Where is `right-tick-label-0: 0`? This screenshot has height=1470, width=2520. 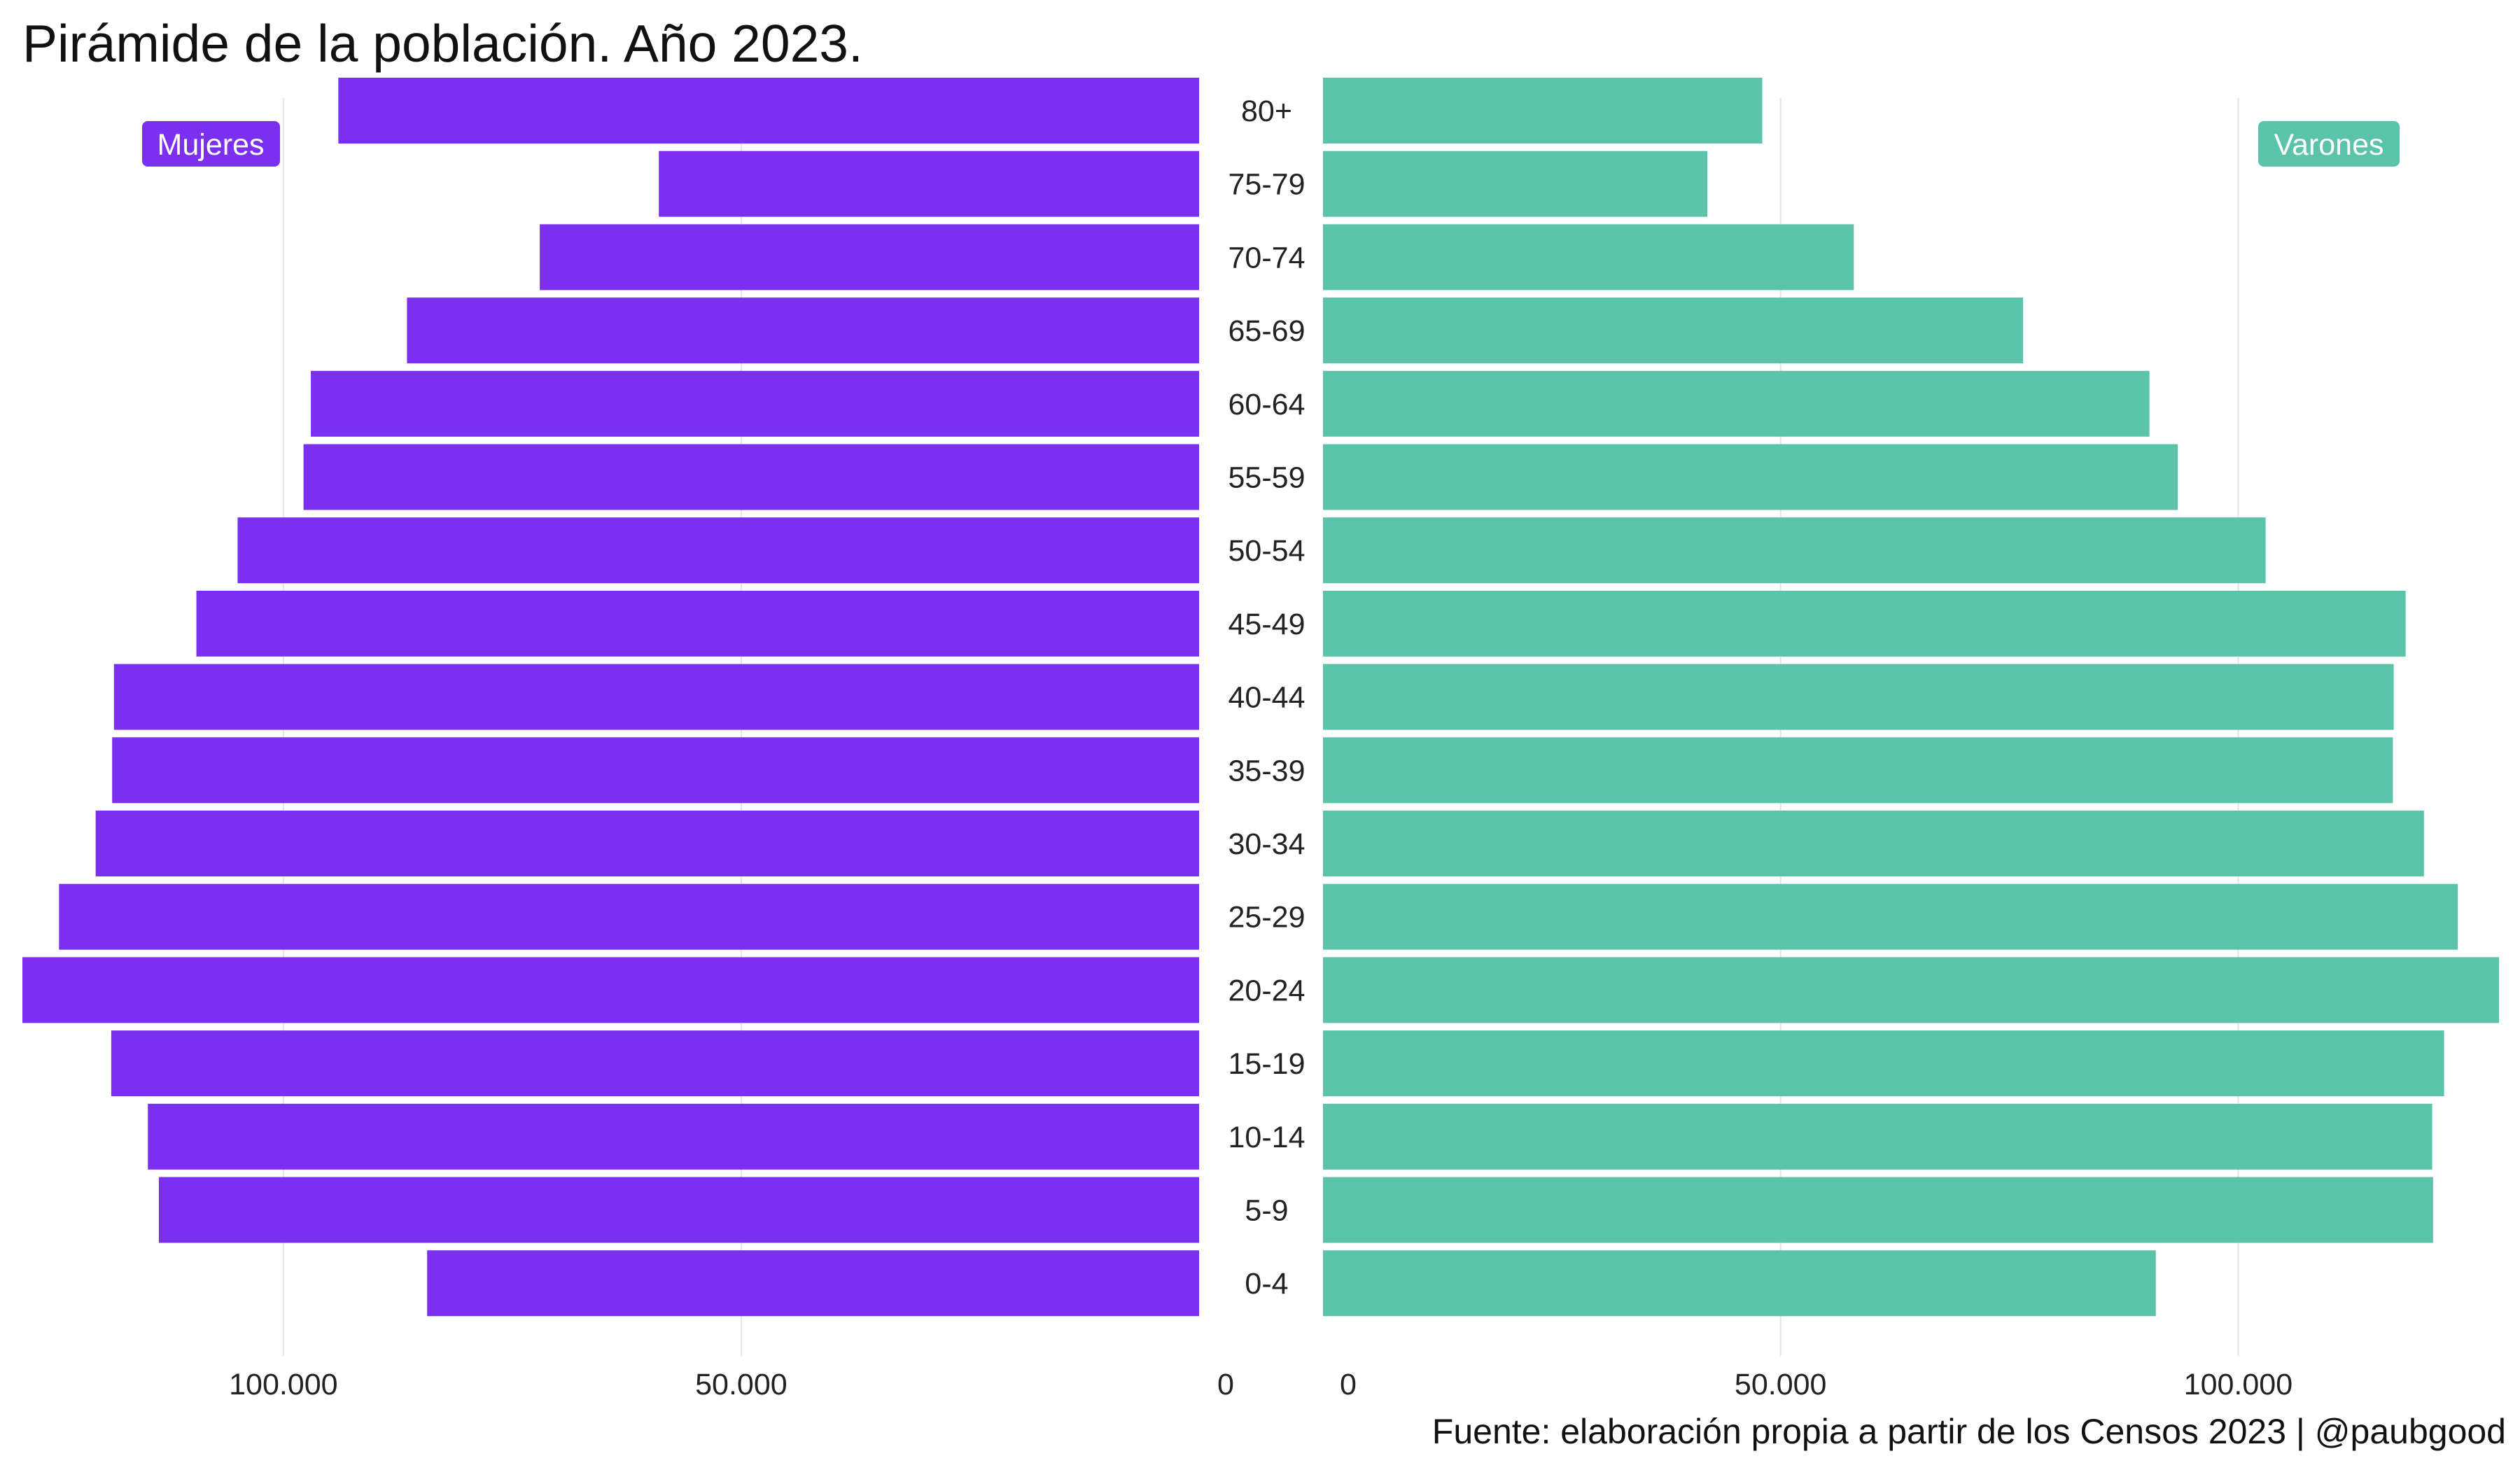
right-tick-label-0: 0 is located at coordinates (1348, 1384).